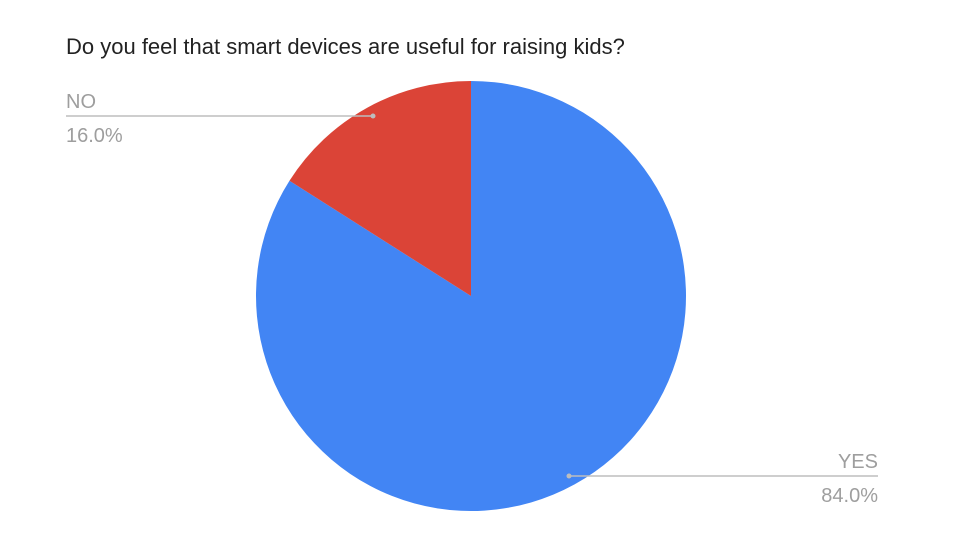  I want to click on slice-percent-no: 16.0%, so click(94, 136).